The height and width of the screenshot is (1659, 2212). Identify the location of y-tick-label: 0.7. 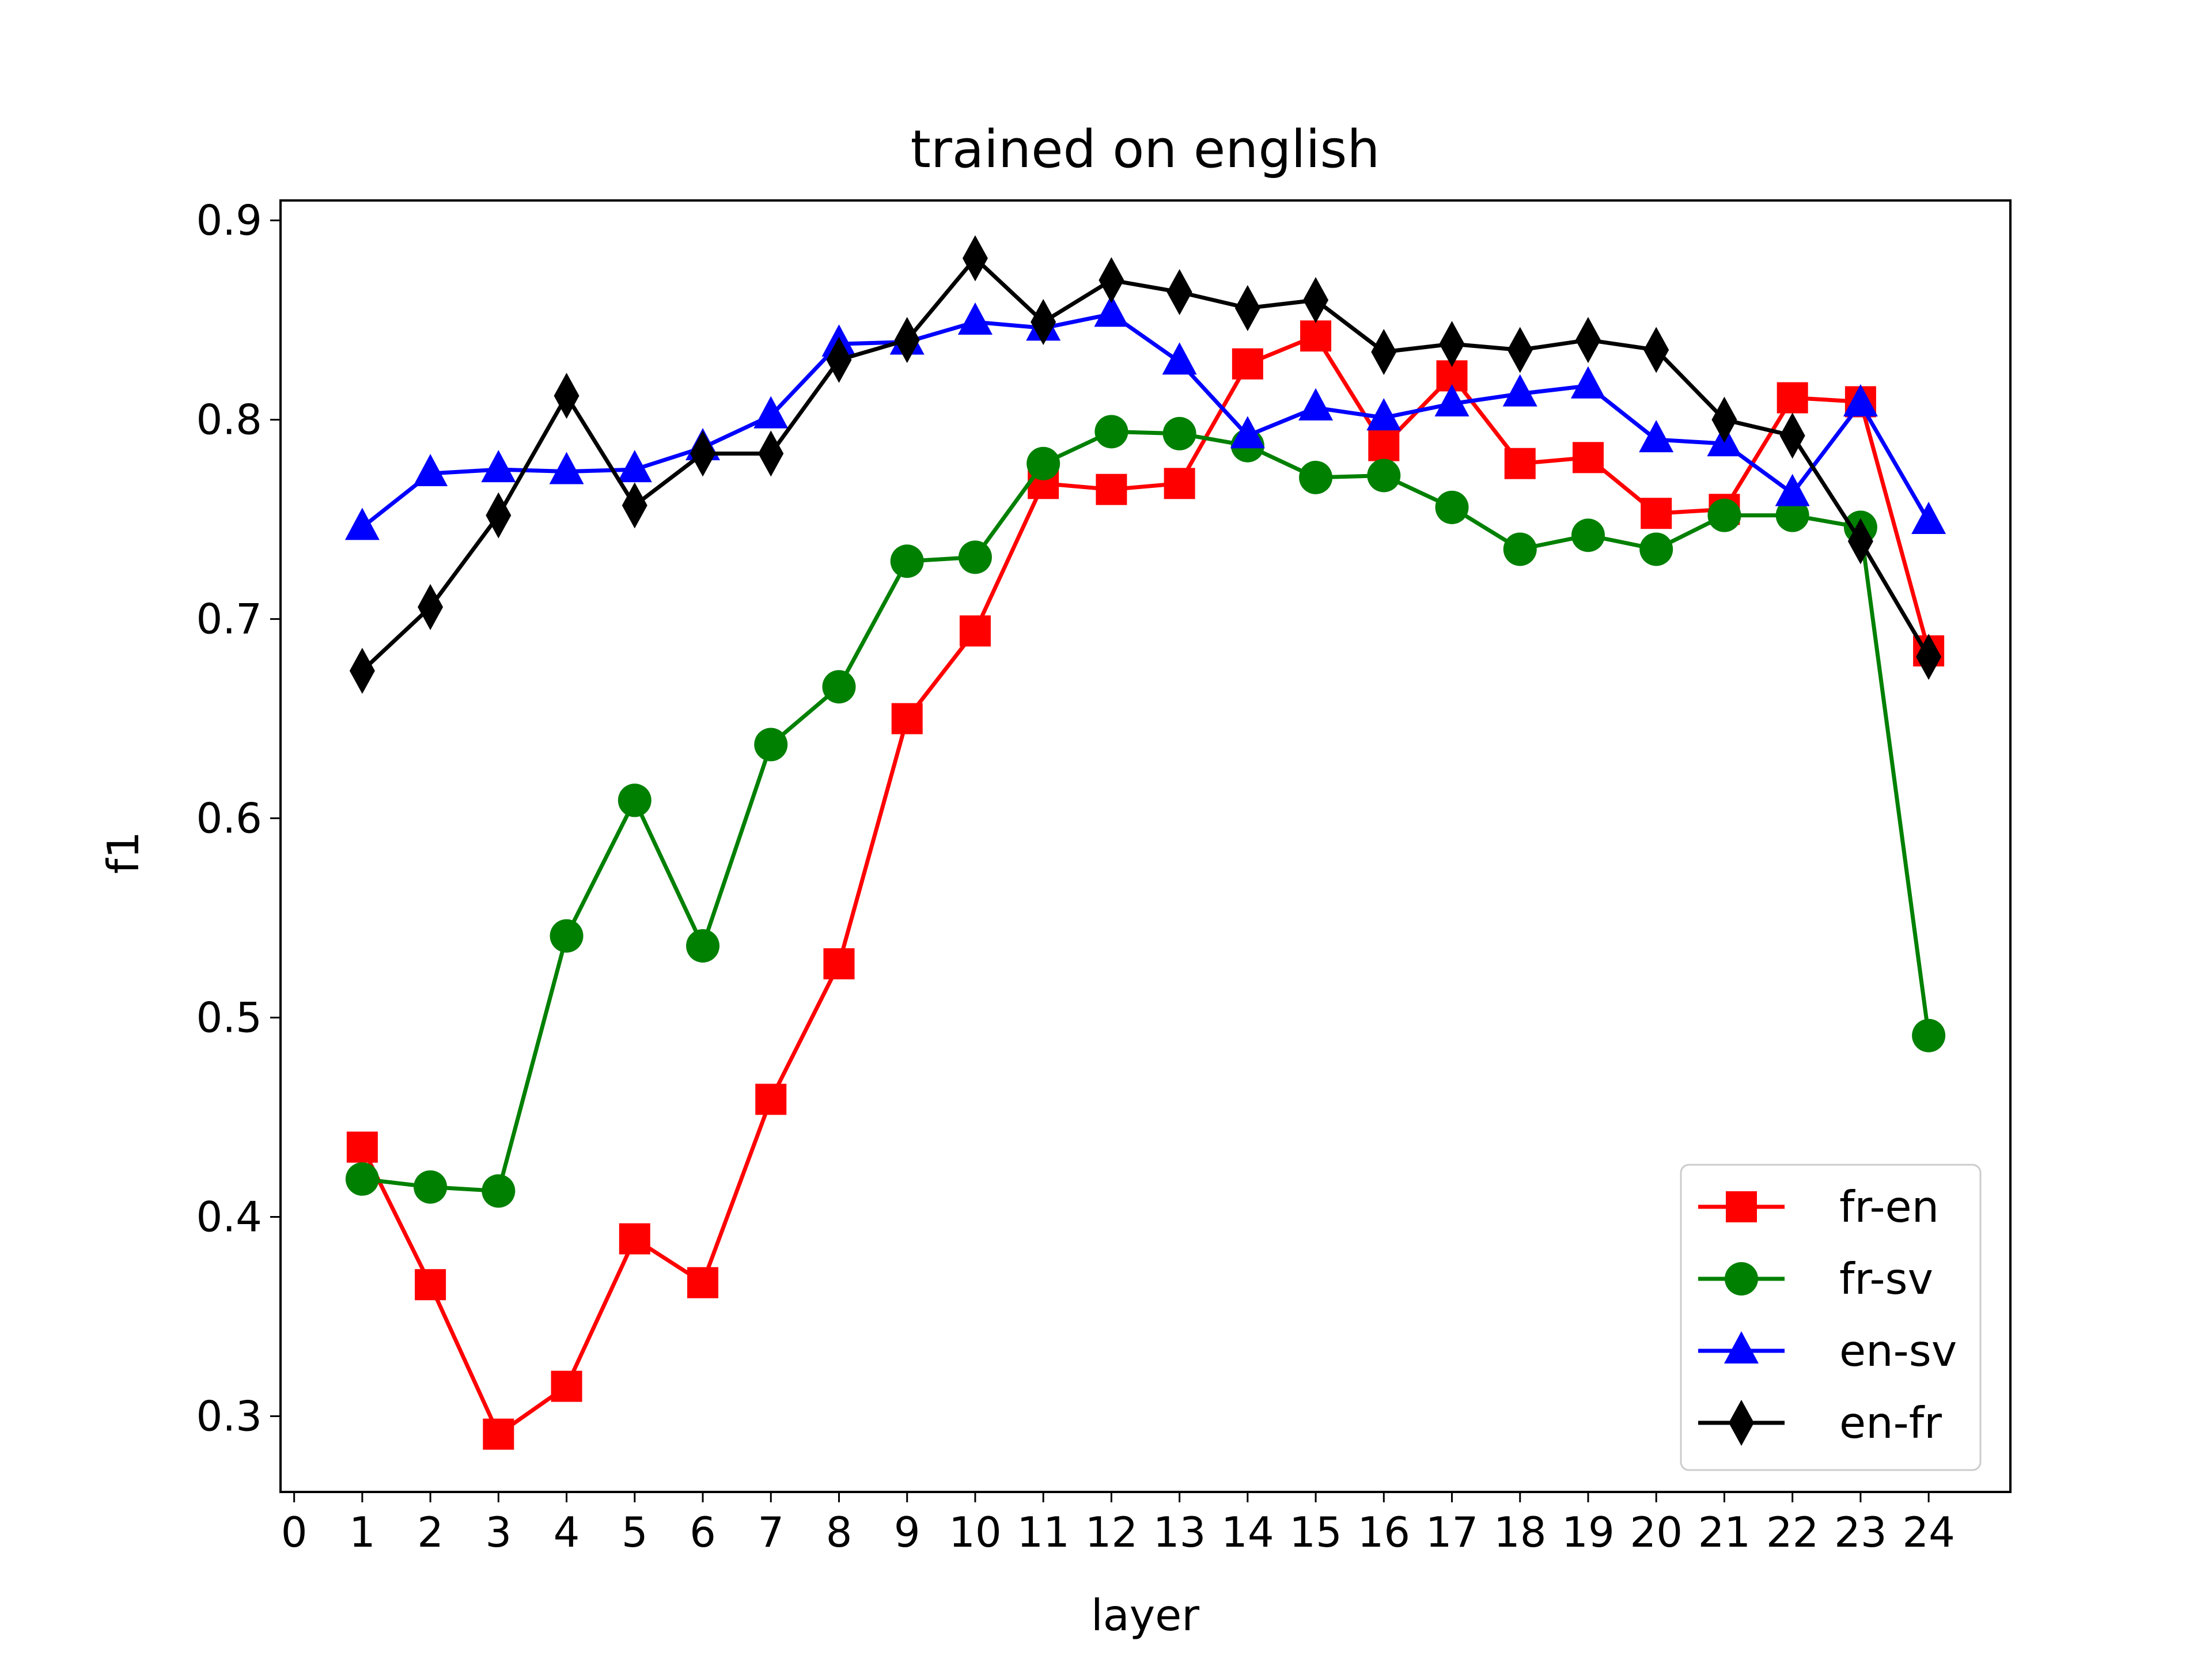
(229, 619).